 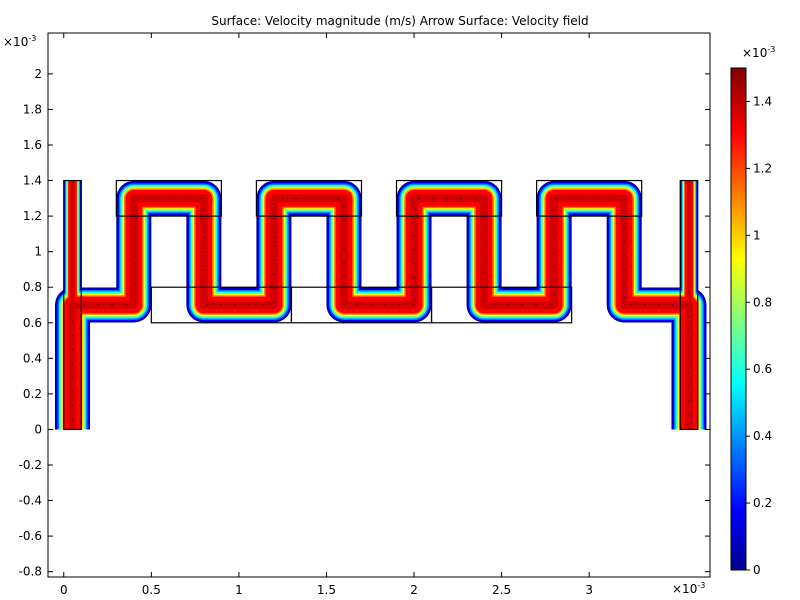 What do you see at coordinates (762, 436) in the screenshot?
I see `colorbar-tick-label: 0.4` at bounding box center [762, 436].